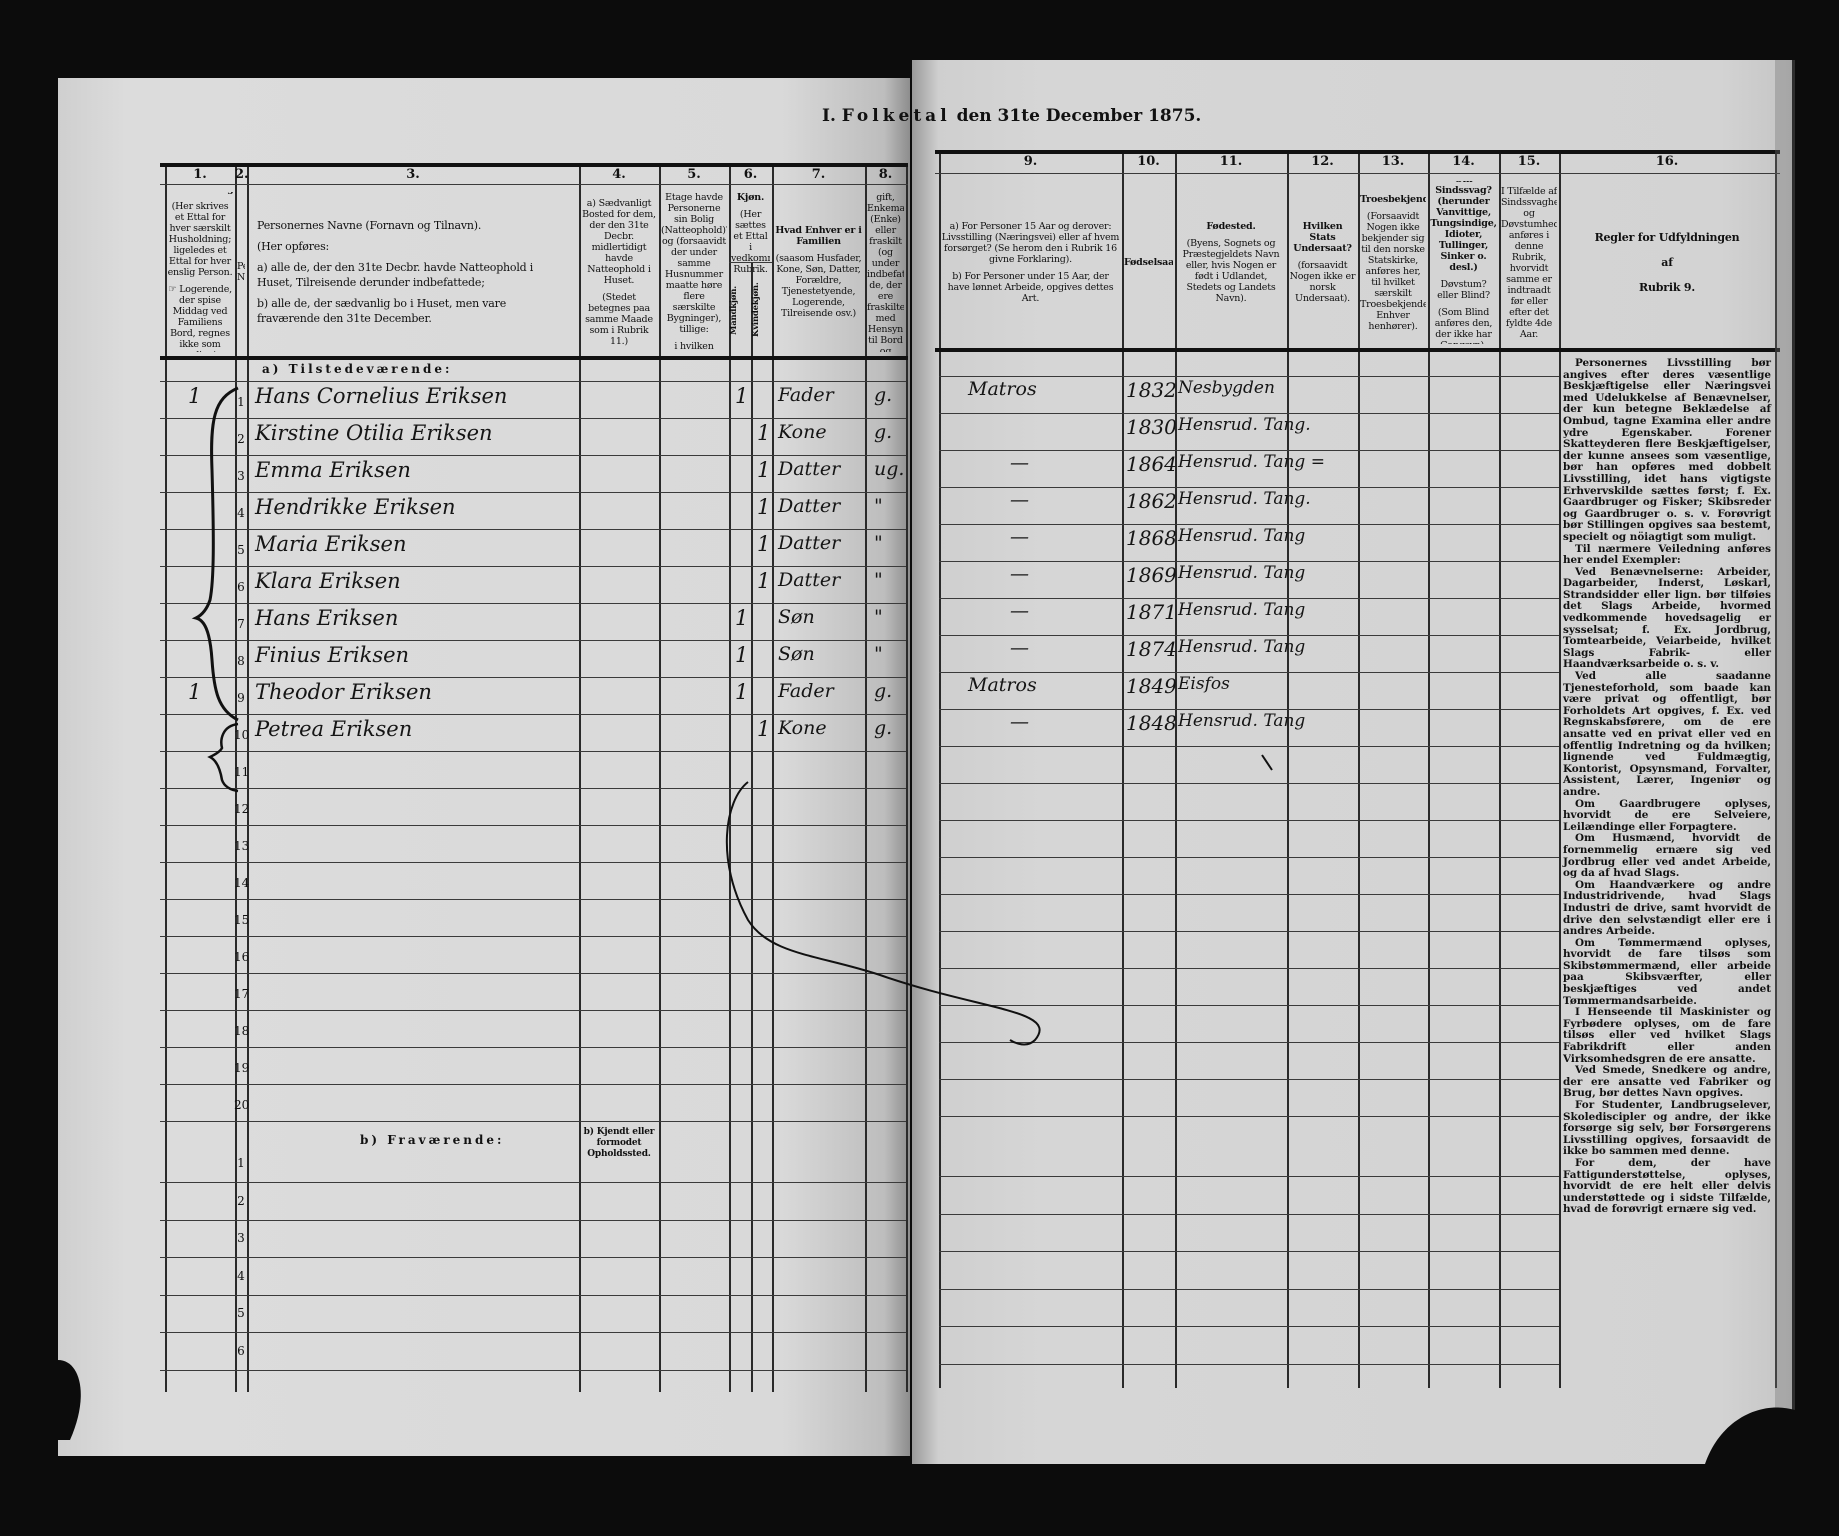 The image size is (1839, 1536). Describe the element at coordinates (381, 396) in the screenshot. I see `person-name: Hans Cornelius Eriksen` at that location.